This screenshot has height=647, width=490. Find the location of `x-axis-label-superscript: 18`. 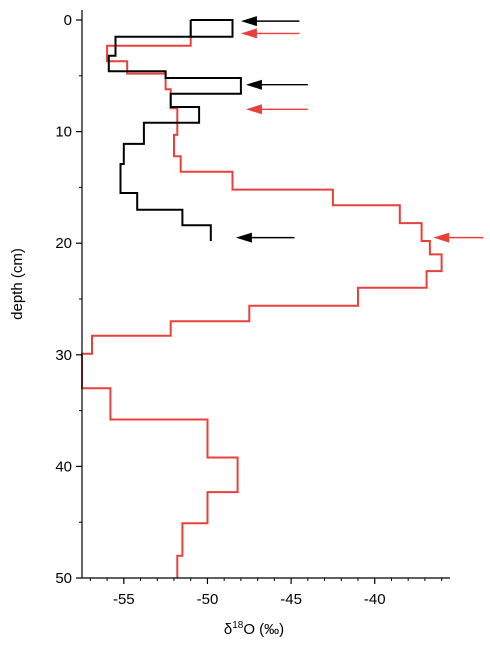

x-axis-label-superscript: 18 is located at coordinates (238, 625).